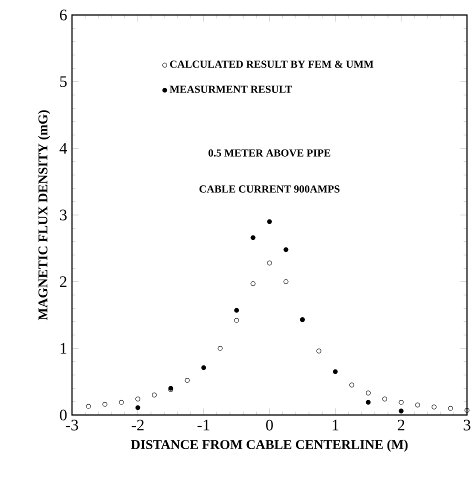 Image resolution: width=473 pixels, height=480 pixels. I want to click on legend-label: CALCULATED RESULT BY FEM & UMM, so click(272, 64).